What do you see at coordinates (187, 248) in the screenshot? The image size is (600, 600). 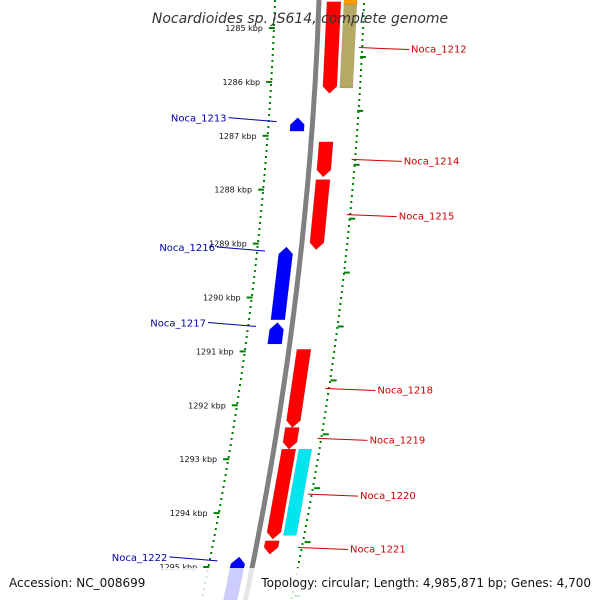 I see `gene-label-noca_1216: Noca_1216` at bounding box center [187, 248].